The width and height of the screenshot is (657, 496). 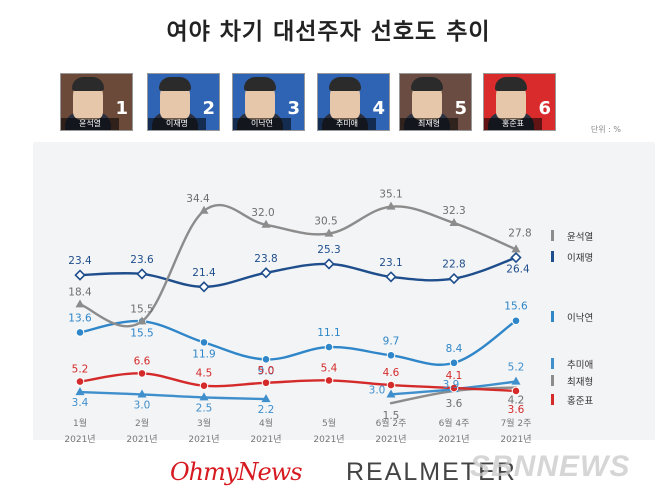 What do you see at coordinates (266, 410) in the screenshot?
I see `value-label: 2.2` at bounding box center [266, 410].